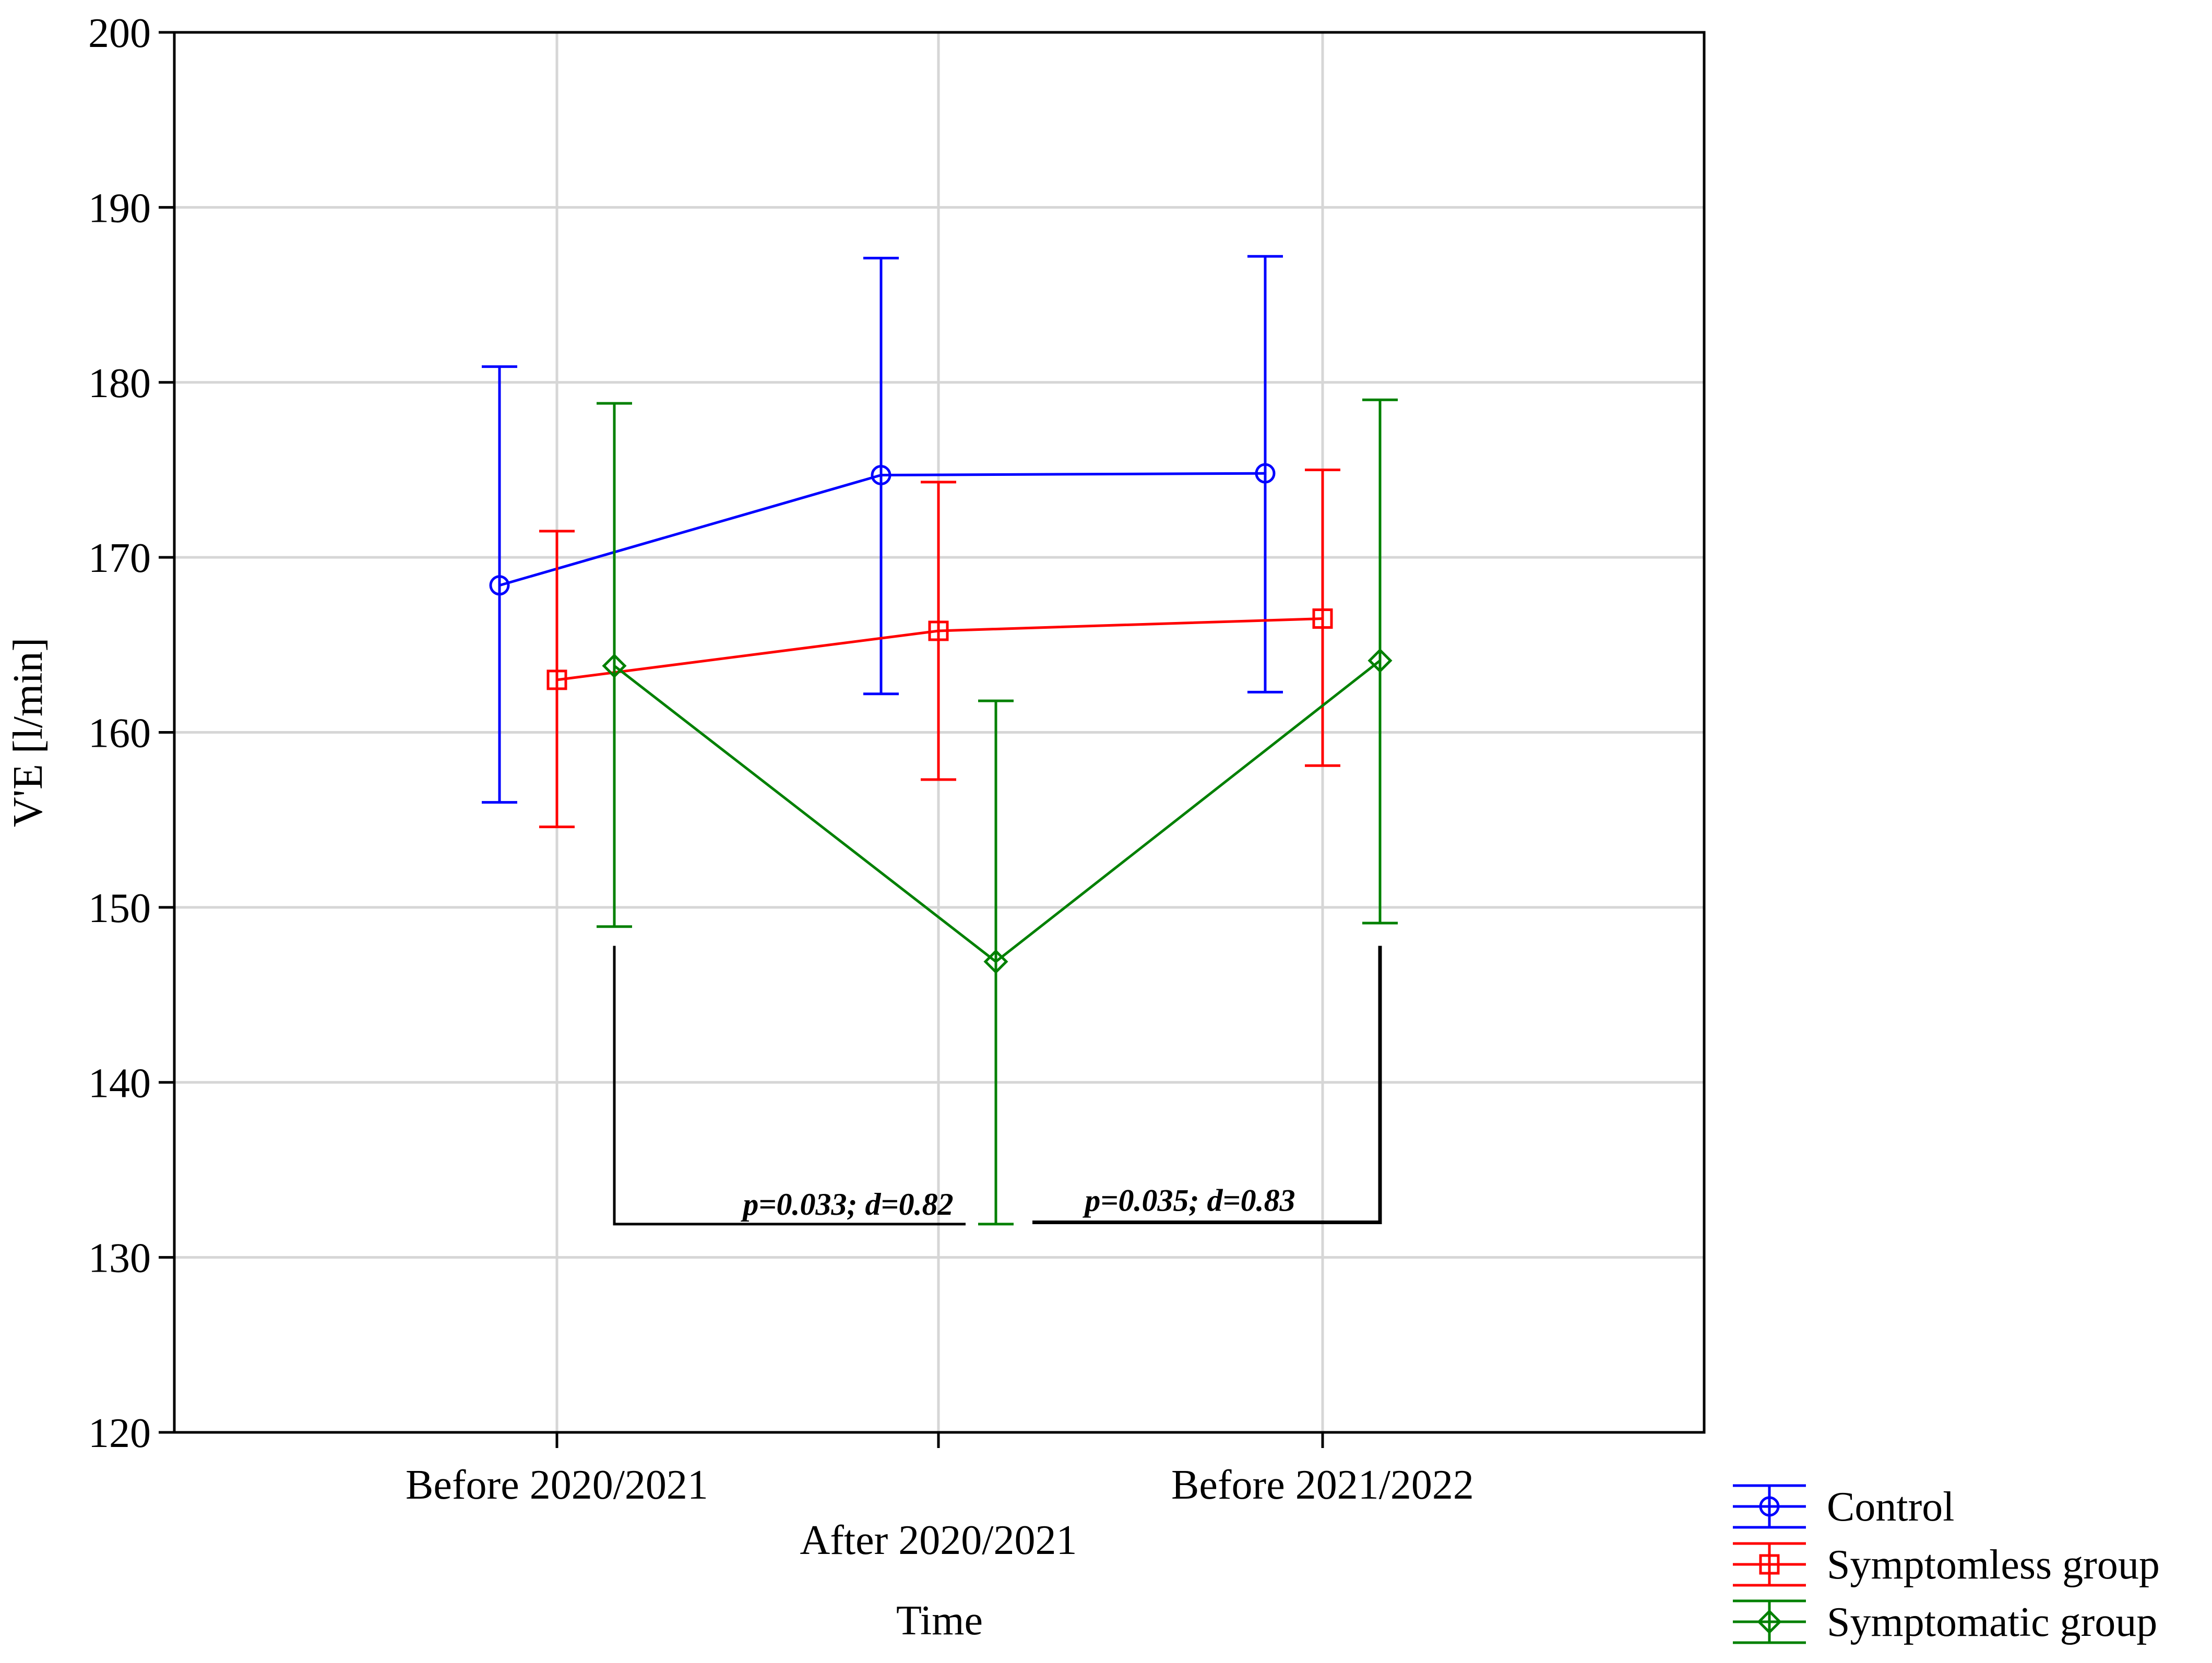 The width and height of the screenshot is (2212, 1663). What do you see at coordinates (846, 1204) in the screenshot?
I see `significance-label: p=0.033; d=0.82` at bounding box center [846, 1204].